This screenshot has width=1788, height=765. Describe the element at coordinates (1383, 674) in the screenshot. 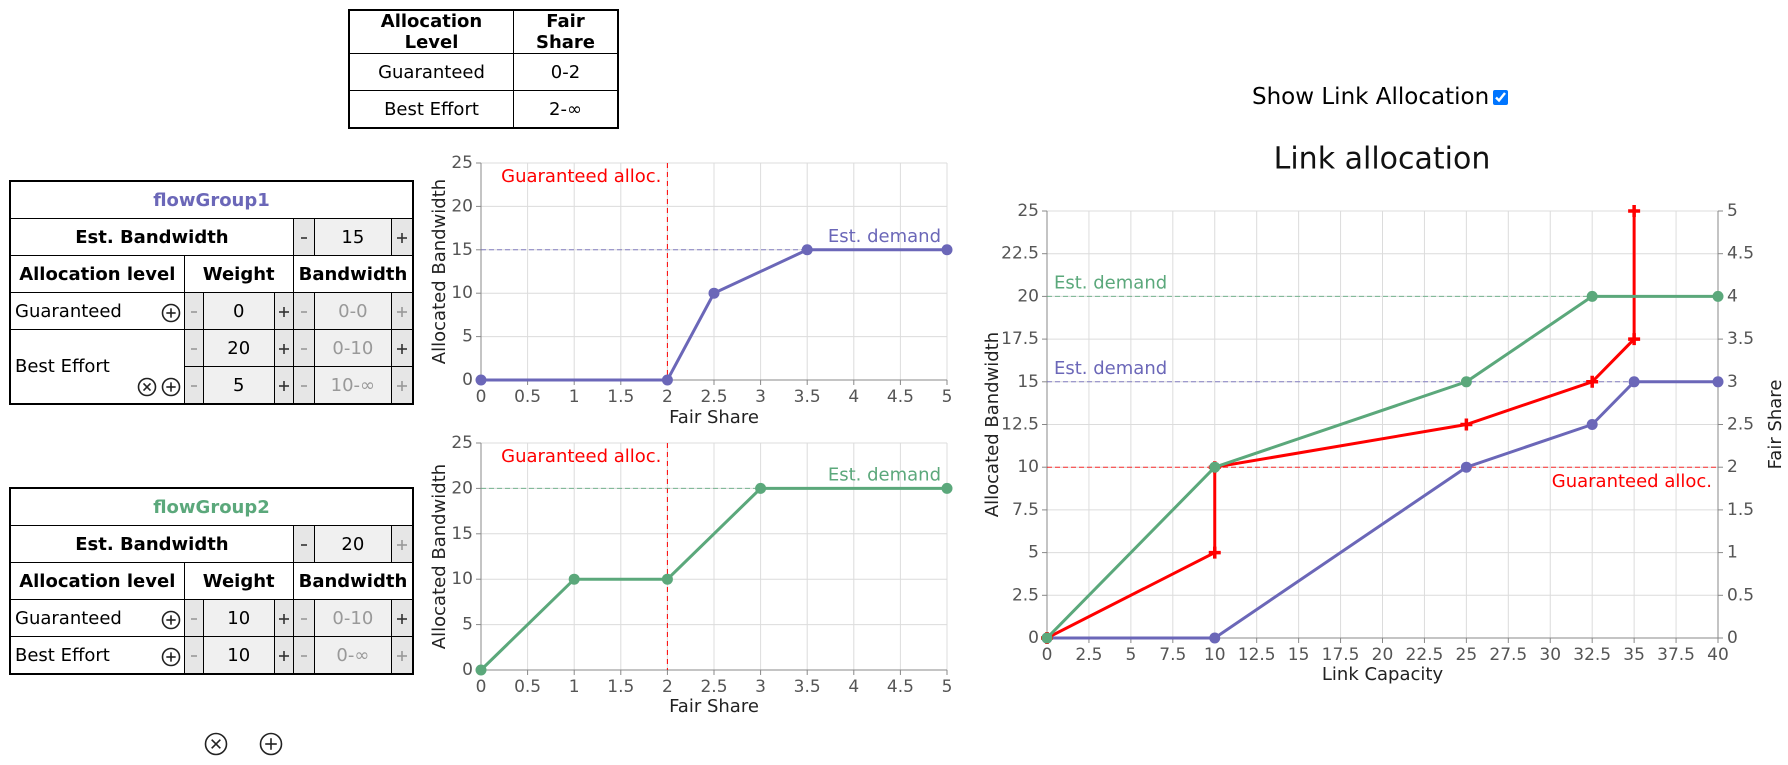

I see `x-axis-label: Link Capacity` at that location.